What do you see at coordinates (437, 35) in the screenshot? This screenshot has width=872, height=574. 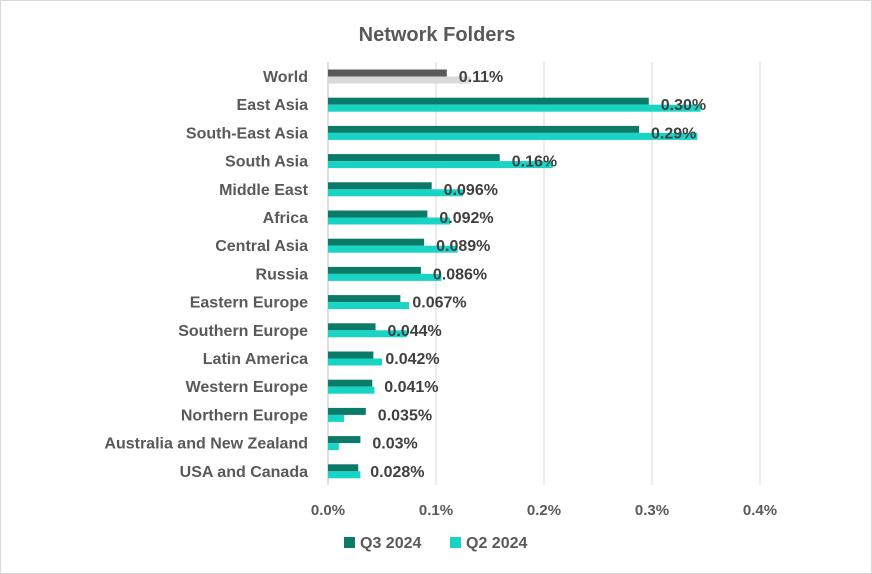 I see `chart-title: Network Folders` at bounding box center [437, 35].